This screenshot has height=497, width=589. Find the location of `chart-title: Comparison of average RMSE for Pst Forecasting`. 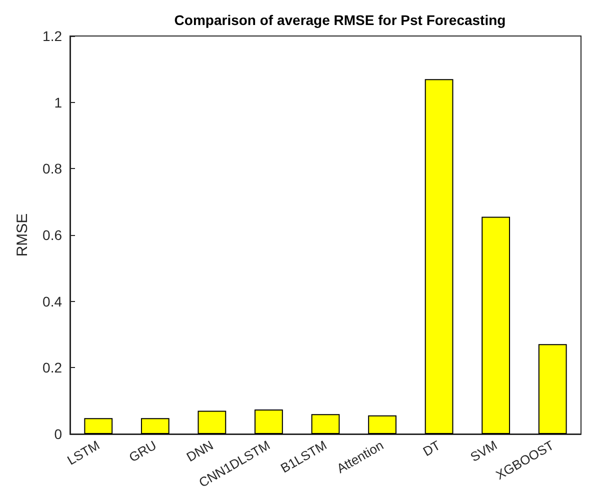

chart-title: Comparison of average RMSE for Pst Forecasting is located at coordinates (340, 20).